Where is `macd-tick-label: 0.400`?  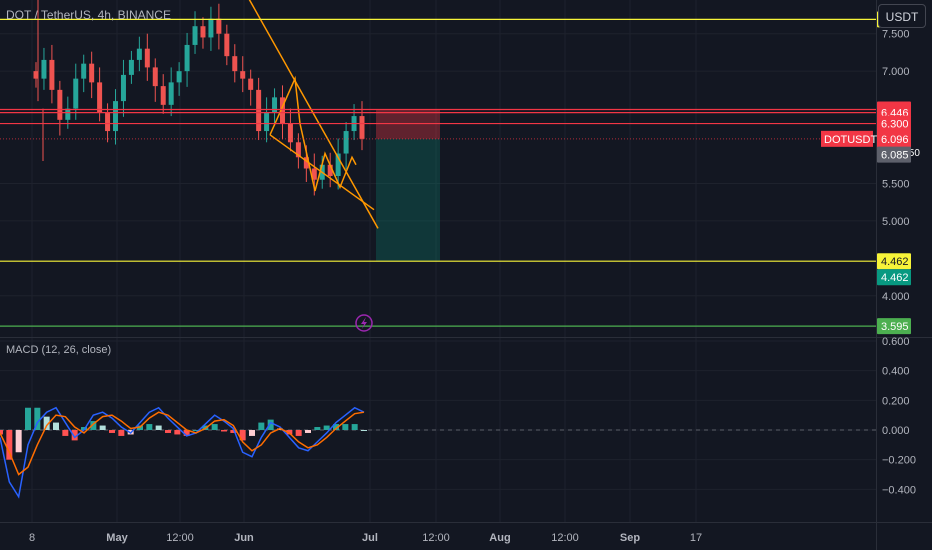
macd-tick-label: 0.400 is located at coordinates (896, 372).